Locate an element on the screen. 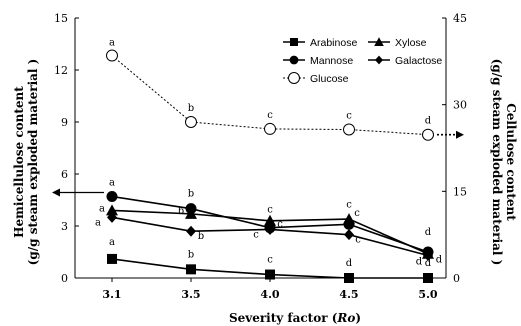 The width and height of the screenshot is (521, 326). legend-item-arabinose: Arabinose is located at coordinates (320, 43).